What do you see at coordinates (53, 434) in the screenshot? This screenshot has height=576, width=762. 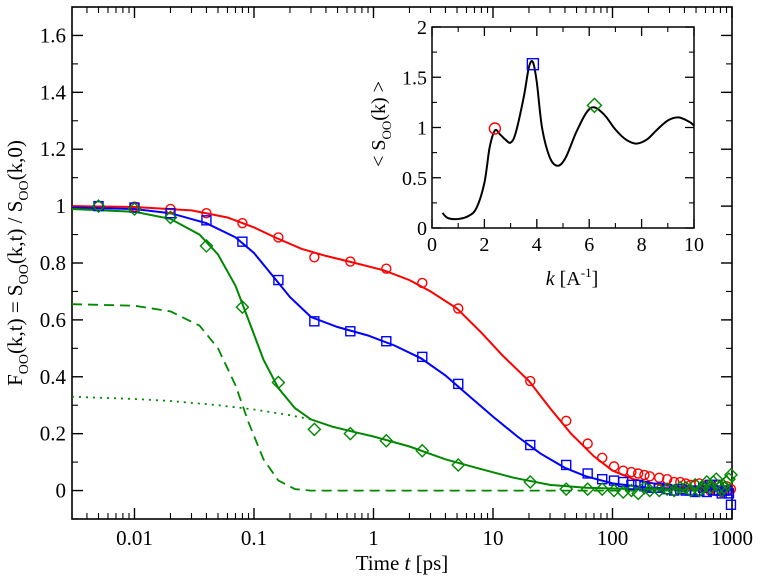 I see `main-y-tick-label: 0.2` at bounding box center [53, 434].